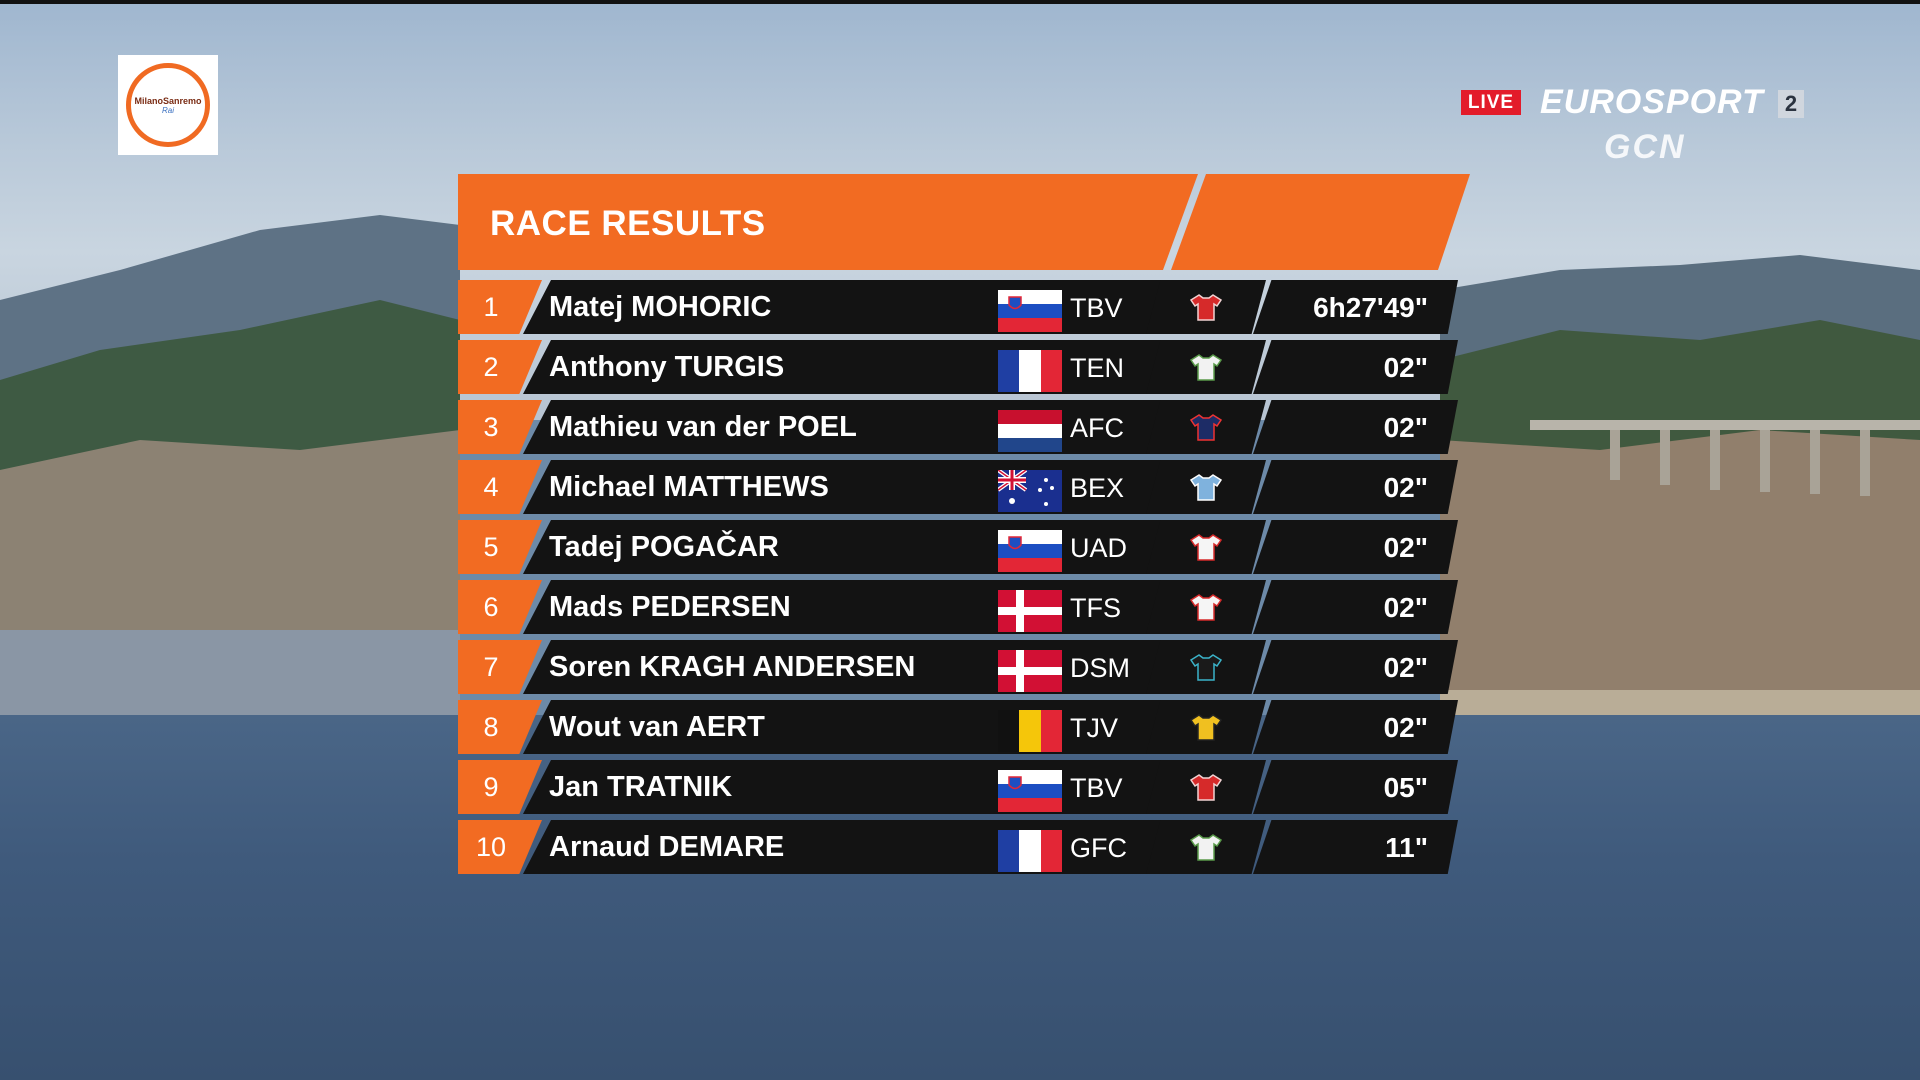  What do you see at coordinates (1095, 608) in the screenshot?
I see `team-code: TFS` at bounding box center [1095, 608].